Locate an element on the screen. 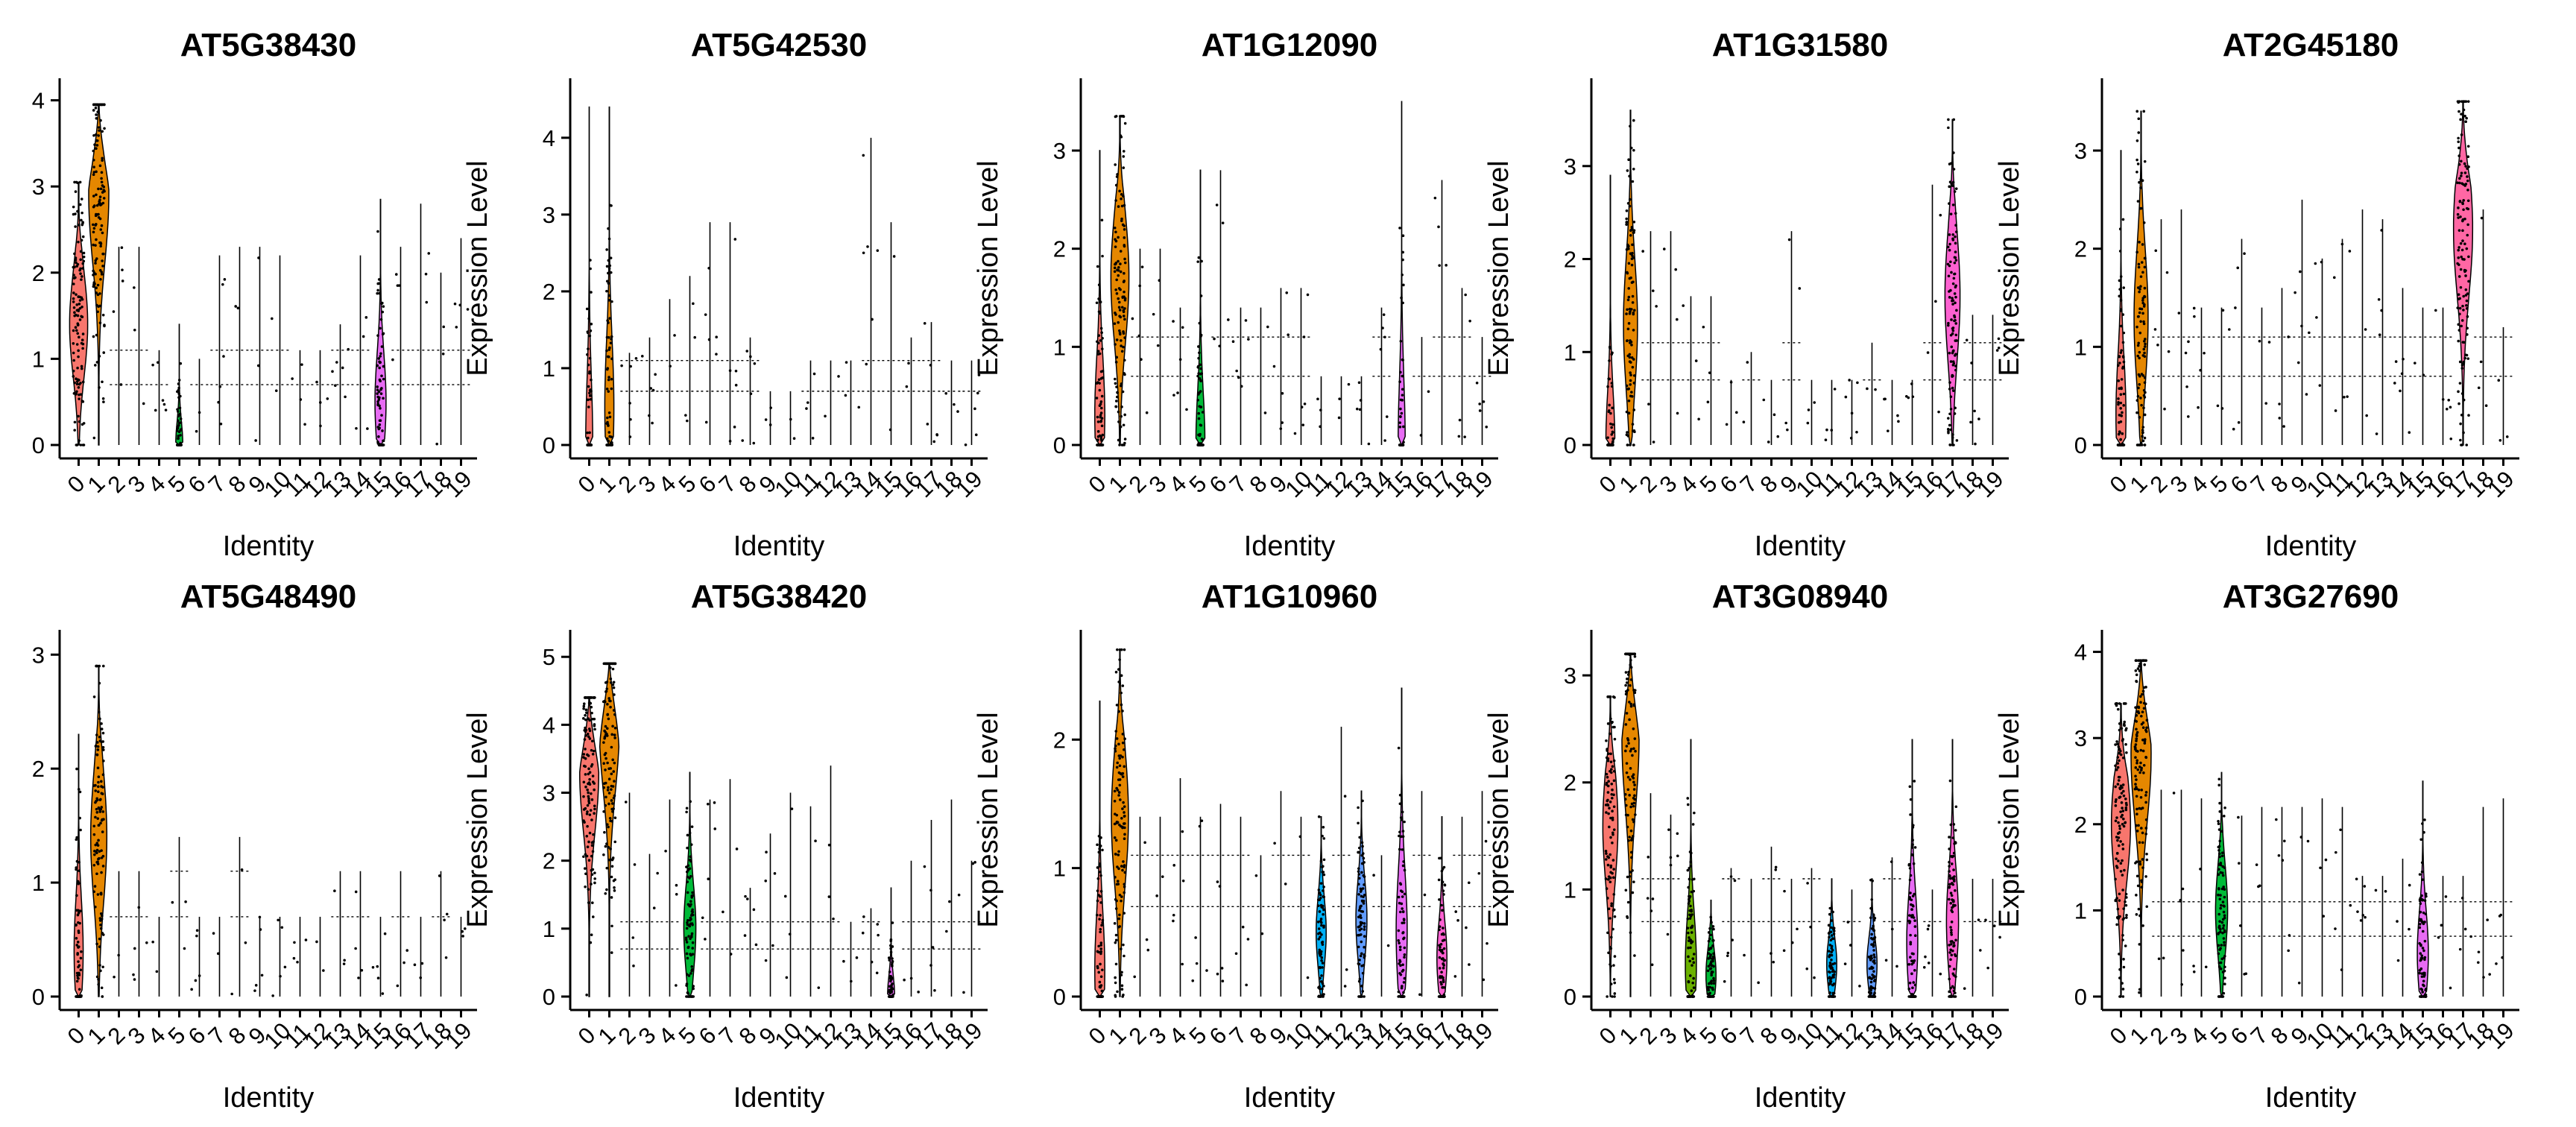 This screenshot has width=2576, height=1127. x-axis-label: Identity is located at coordinates (1800, 546).